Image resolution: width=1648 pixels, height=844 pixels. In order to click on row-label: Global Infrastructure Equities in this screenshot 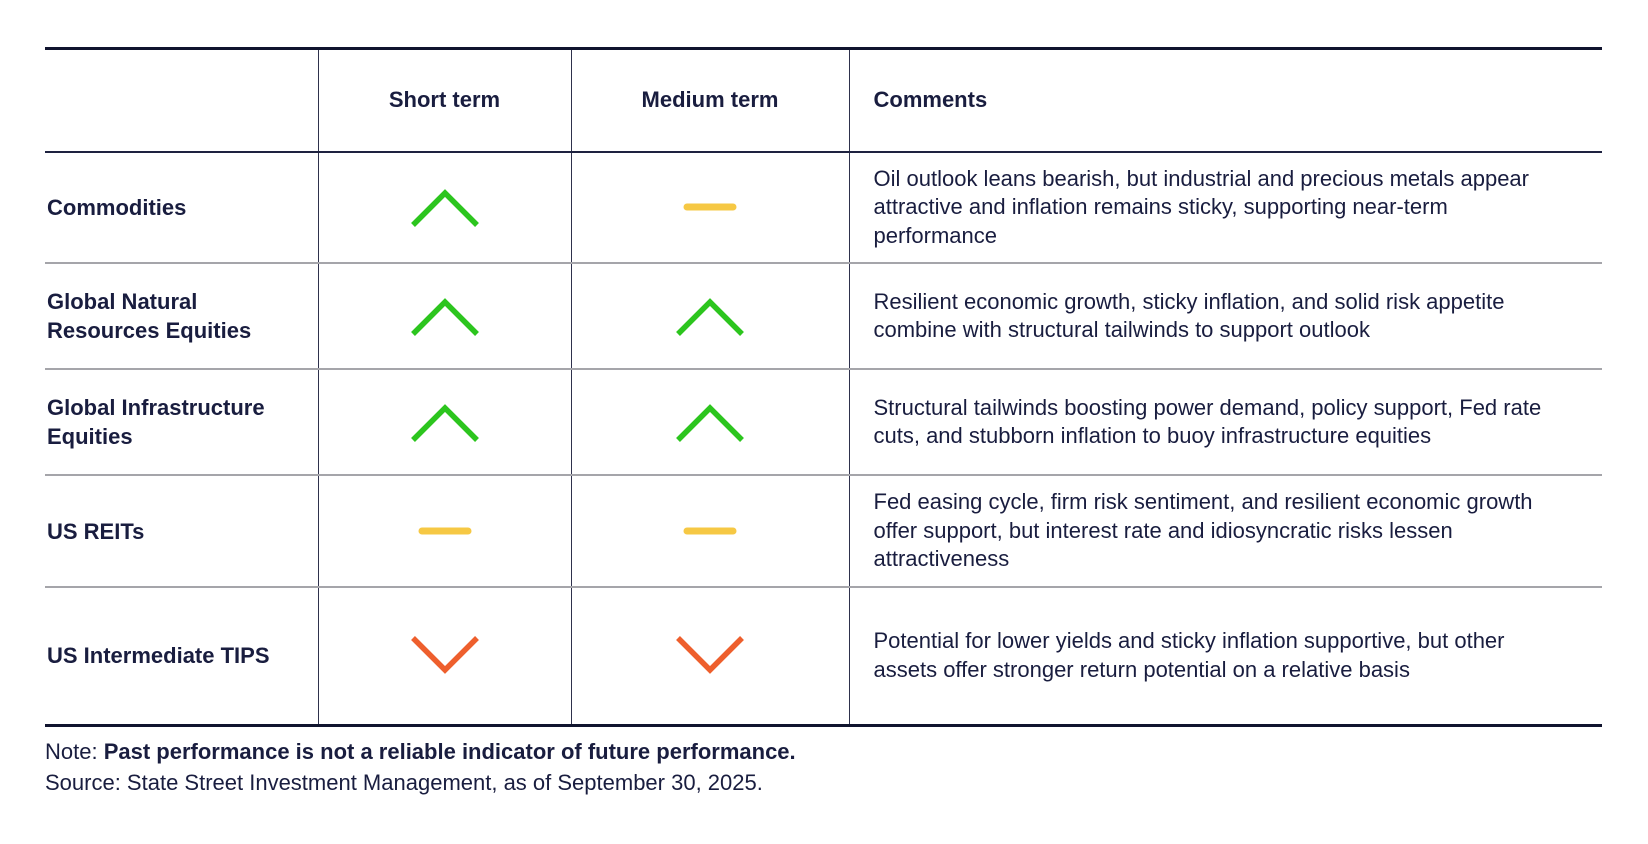, I will do `click(182, 422)`.